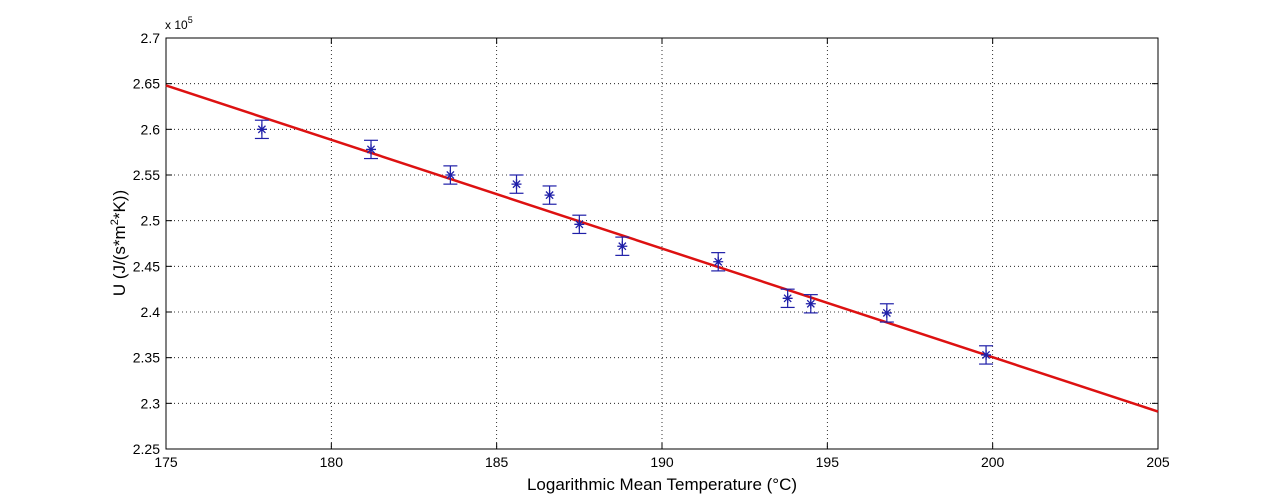 The width and height of the screenshot is (1280, 504). Describe the element at coordinates (166, 462) in the screenshot. I see `x-tick-label: 175` at that location.